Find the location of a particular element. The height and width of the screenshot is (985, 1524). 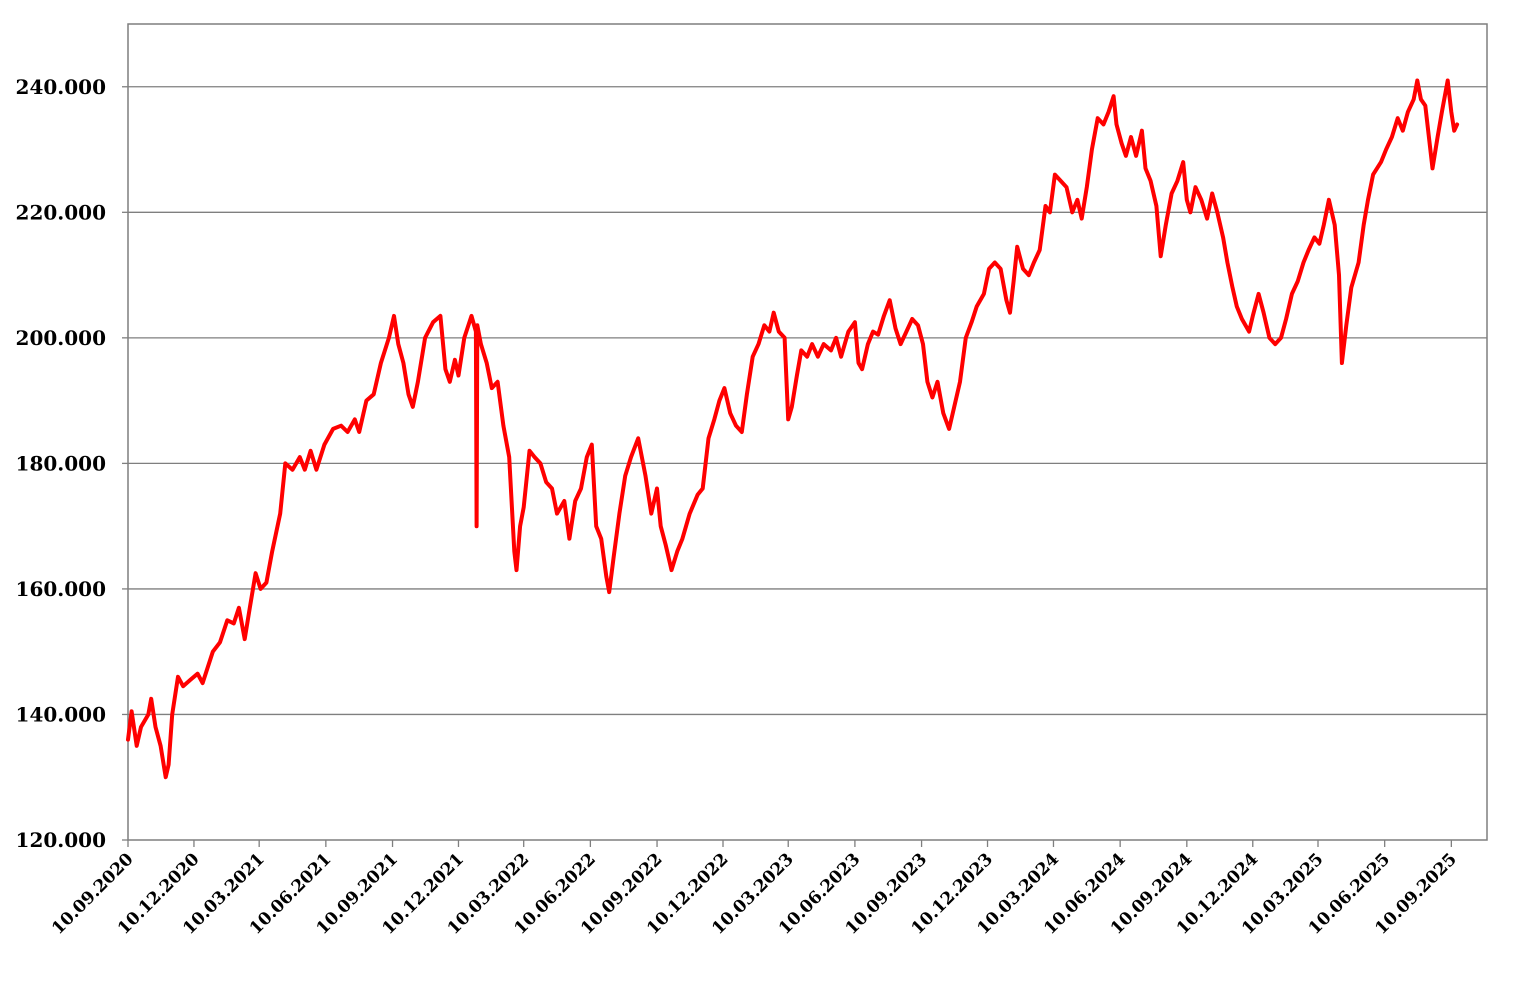

y-tick-label-5: 220.000 is located at coordinates (61, 212).